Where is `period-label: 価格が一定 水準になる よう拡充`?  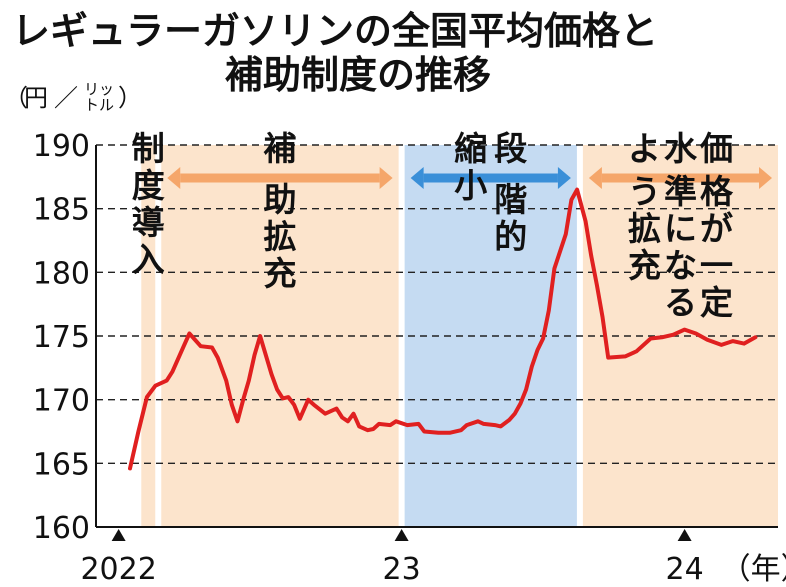 period-label: 価格が一定 水準になる よう拡充 is located at coordinates (681, 225).